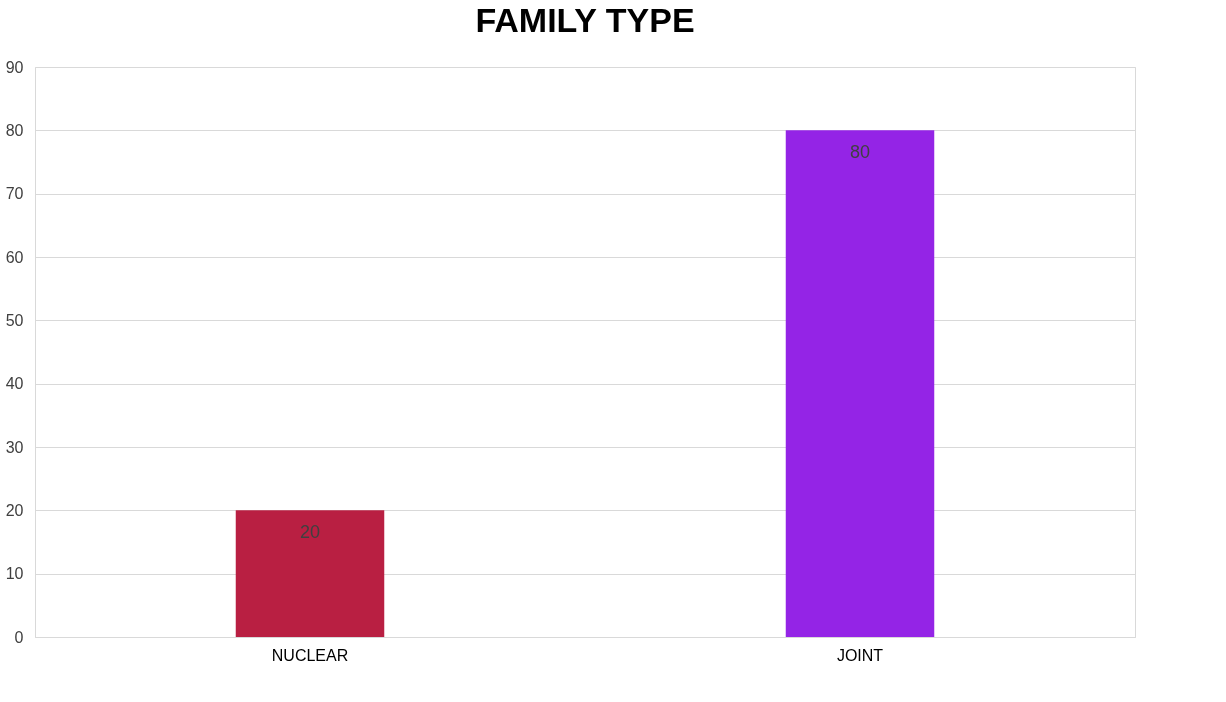 This screenshot has width=1226, height=702. Describe the element at coordinates (14, 574) in the screenshot. I see `y-tick-label: 10` at that location.